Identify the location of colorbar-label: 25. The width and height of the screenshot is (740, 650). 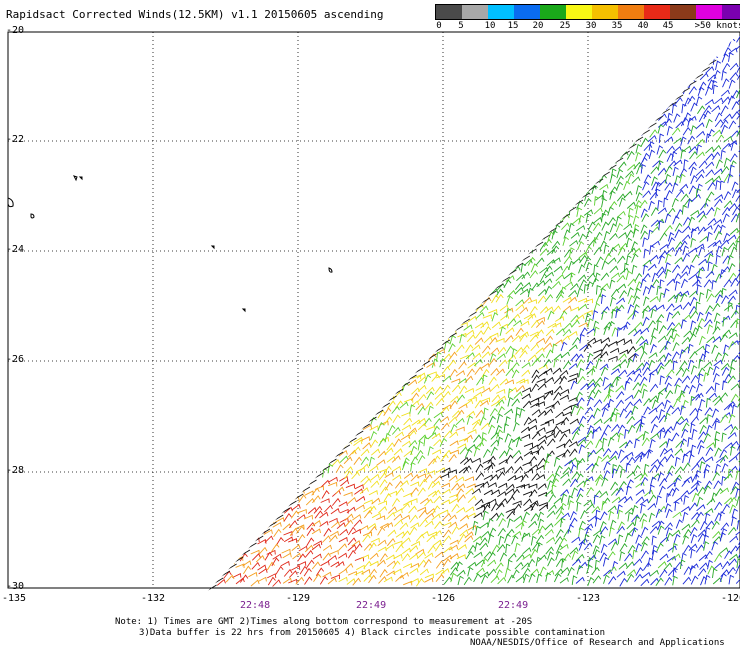
(565, 26).